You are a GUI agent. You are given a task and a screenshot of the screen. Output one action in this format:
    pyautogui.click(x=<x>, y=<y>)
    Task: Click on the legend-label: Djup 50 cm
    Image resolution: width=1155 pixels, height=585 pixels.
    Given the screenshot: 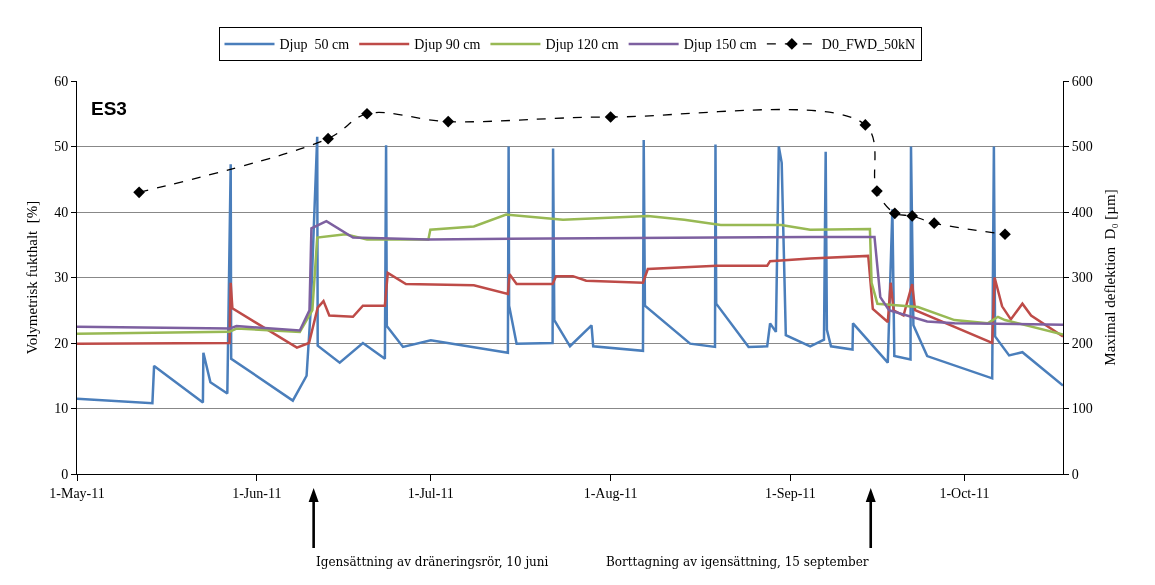 What is the action you would take?
    pyautogui.click(x=314, y=45)
    